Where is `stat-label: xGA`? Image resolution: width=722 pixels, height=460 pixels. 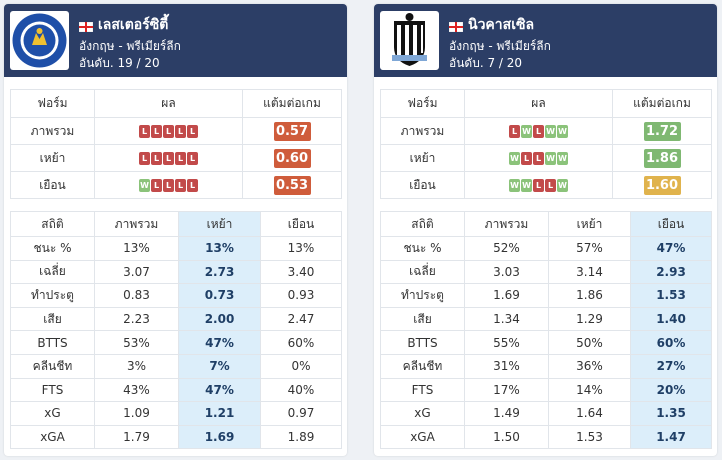
stat-label: xGA is located at coordinates (52, 437).